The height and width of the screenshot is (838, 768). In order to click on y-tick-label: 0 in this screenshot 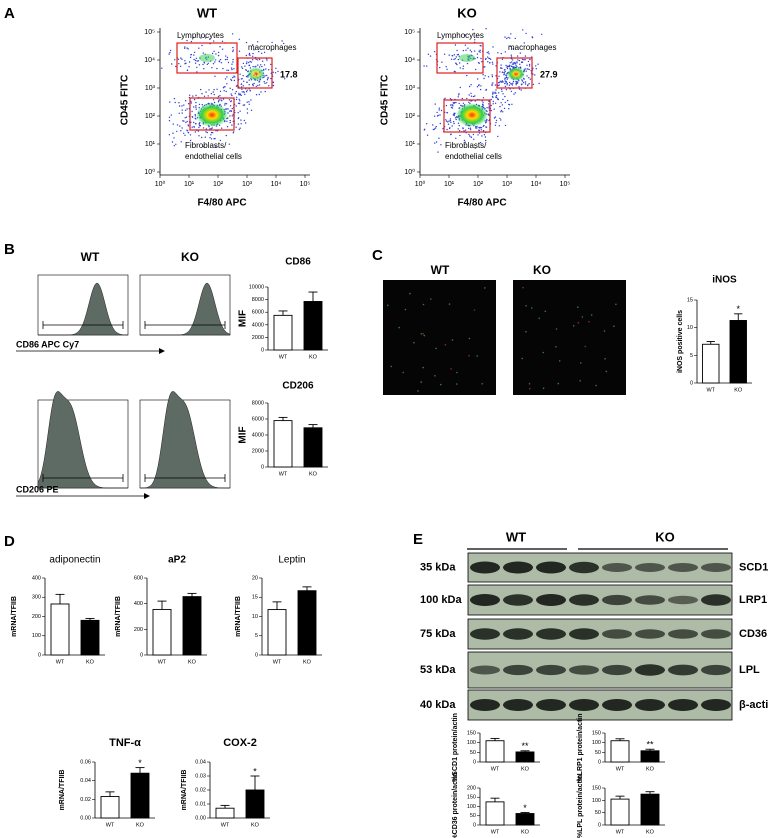, I will do `click(599, 762)`.